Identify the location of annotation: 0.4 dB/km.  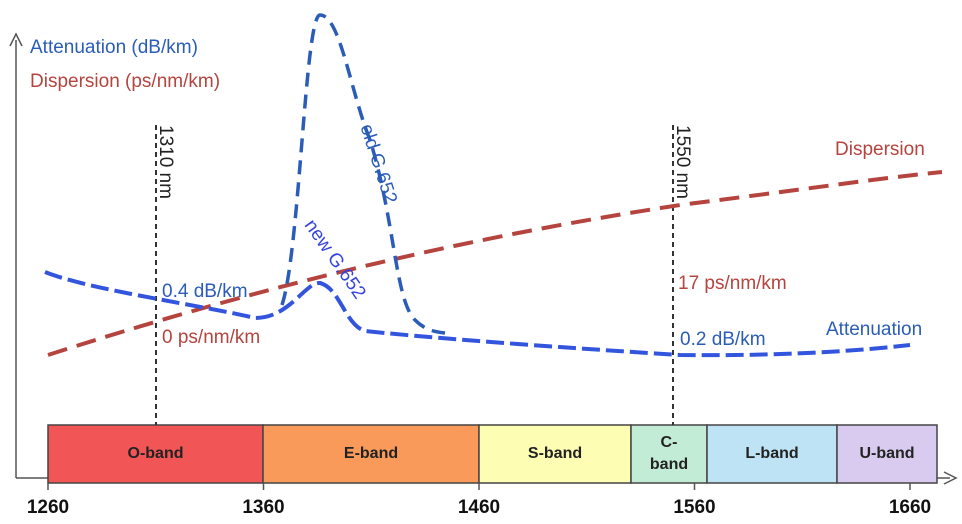
(205, 291).